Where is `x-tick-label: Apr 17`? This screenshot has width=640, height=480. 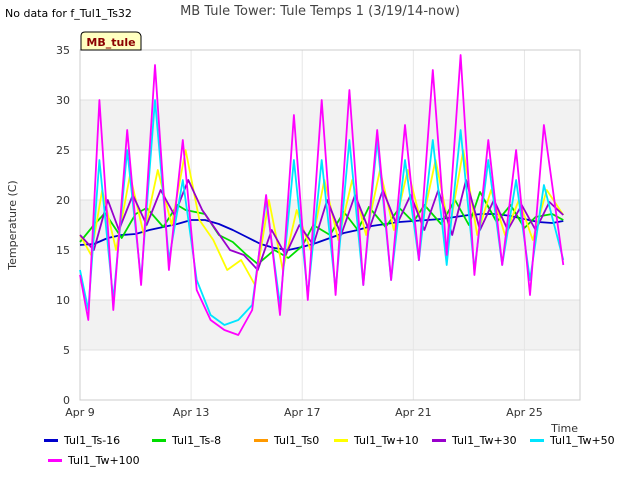
x-tick-label: Apr 17 is located at coordinates (302, 412).